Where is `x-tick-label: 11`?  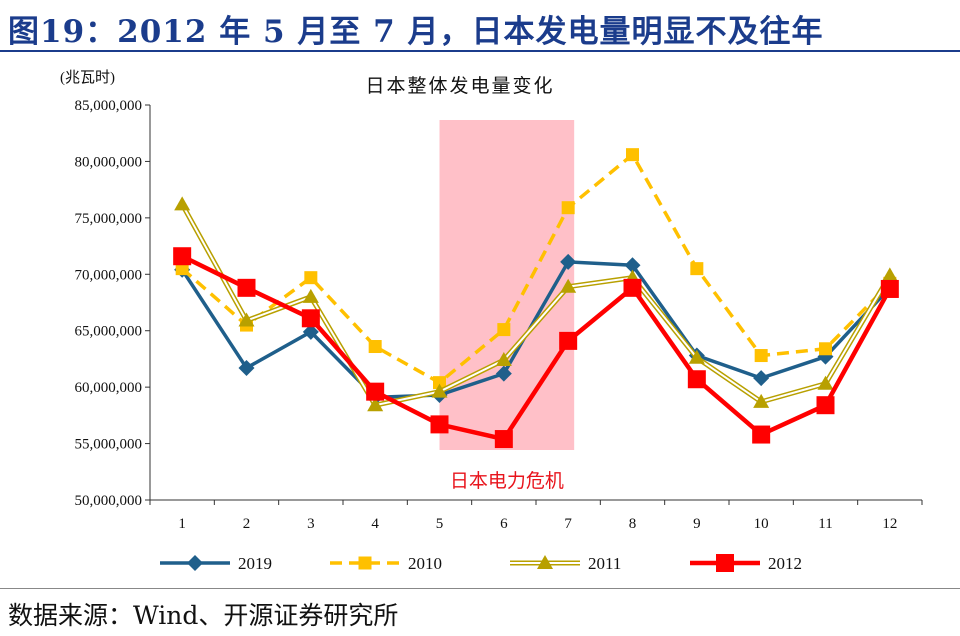 x-tick-label: 11 is located at coordinates (825, 524).